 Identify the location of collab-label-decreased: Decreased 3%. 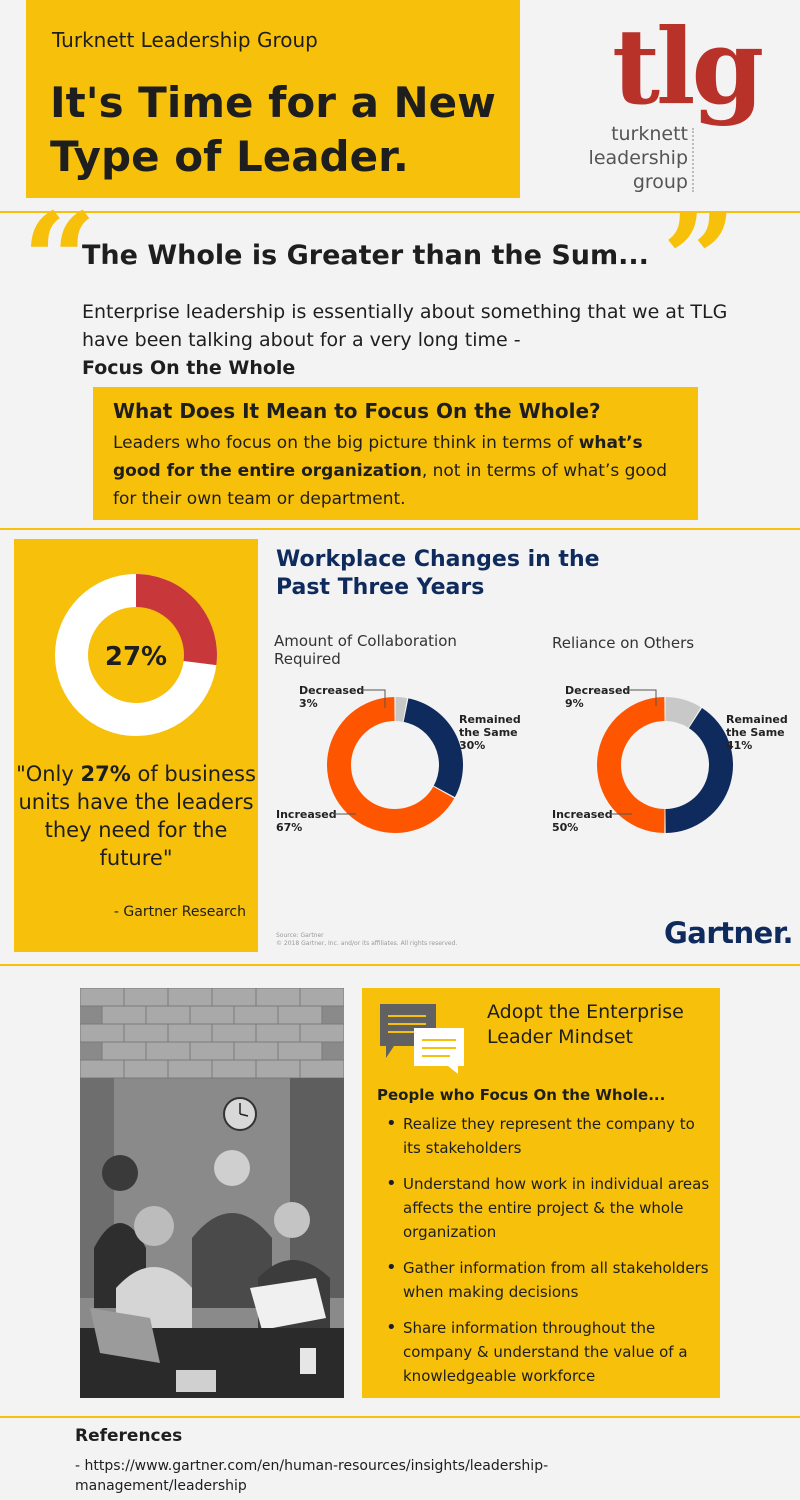
(331, 697).